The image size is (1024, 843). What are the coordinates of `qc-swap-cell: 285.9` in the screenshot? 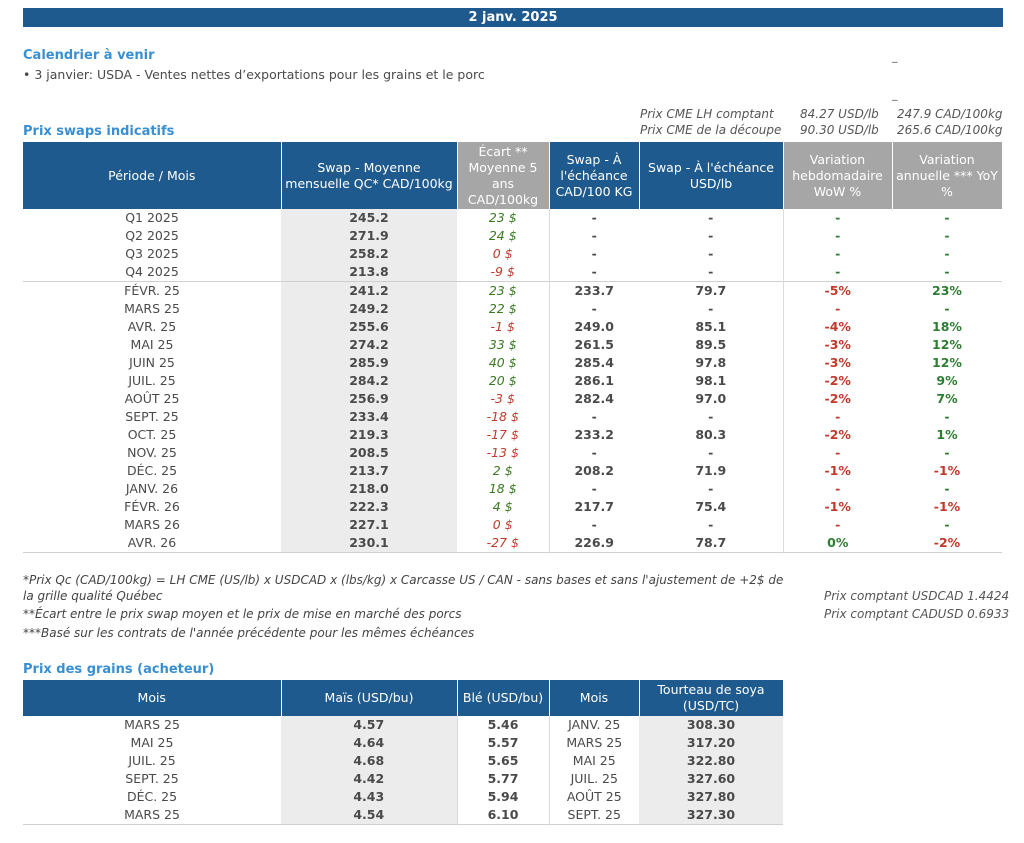 It's located at (369, 363).